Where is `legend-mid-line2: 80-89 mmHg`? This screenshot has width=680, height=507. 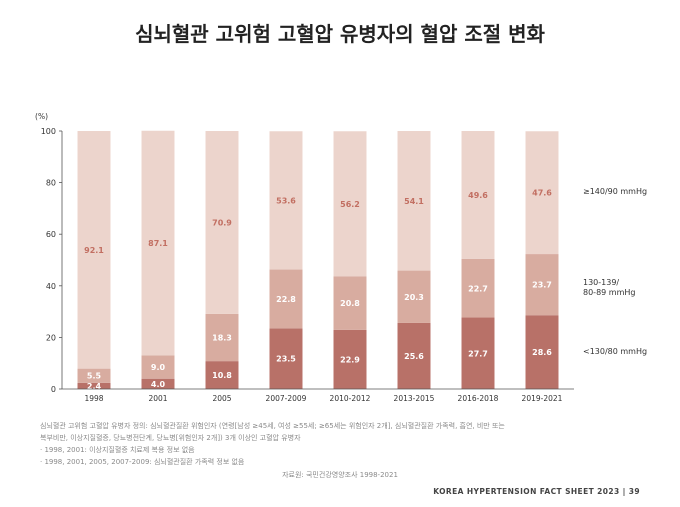 legend-mid-line2: 80-89 mmHg is located at coordinates (609, 292).